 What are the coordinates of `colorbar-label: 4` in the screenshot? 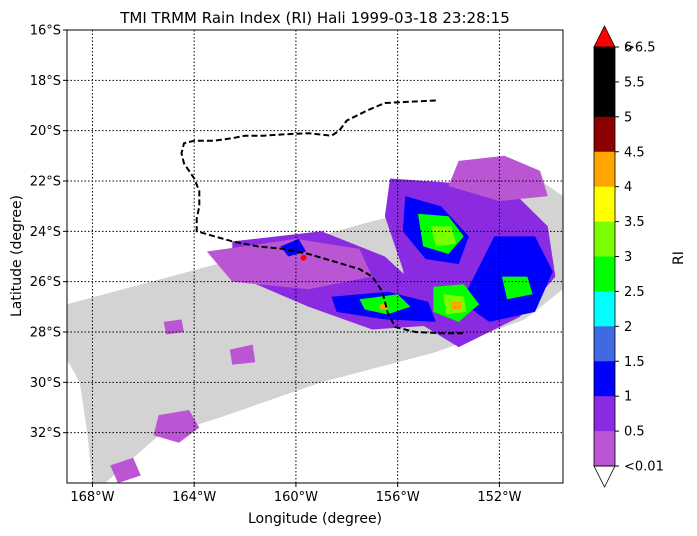 It's located at (628, 187).